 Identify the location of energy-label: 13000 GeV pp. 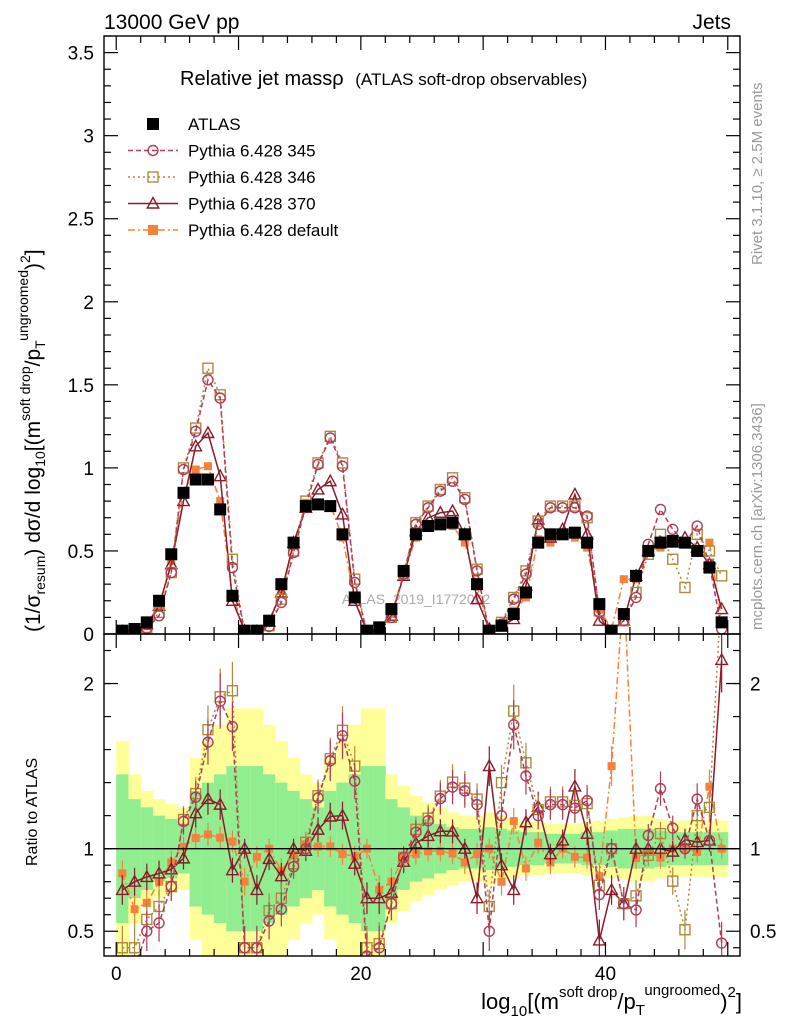
(171, 22).